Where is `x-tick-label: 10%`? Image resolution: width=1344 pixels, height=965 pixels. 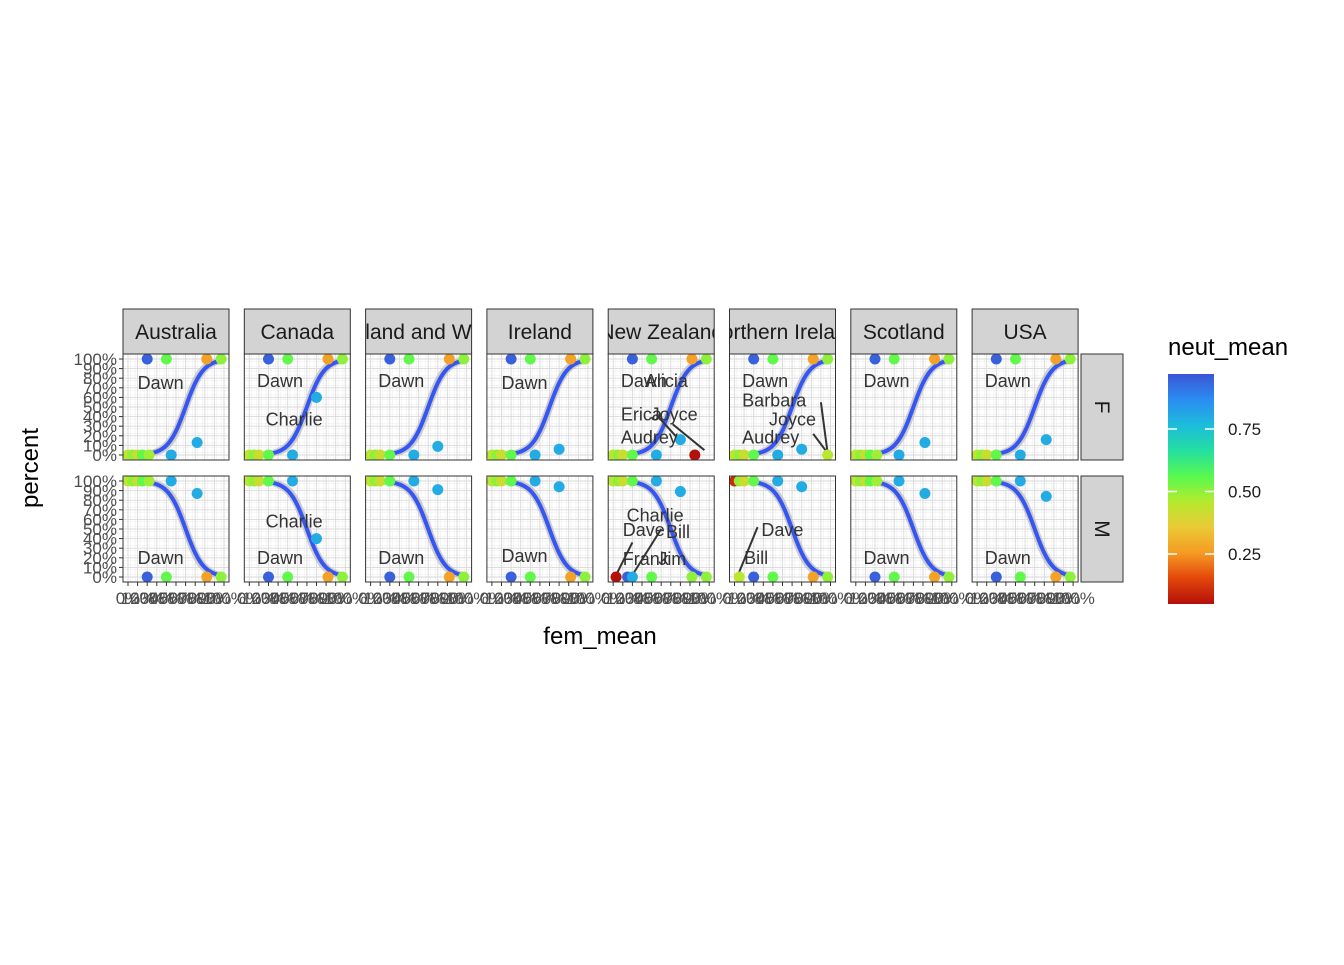
x-tick-label: 10% is located at coordinates (501, 598).